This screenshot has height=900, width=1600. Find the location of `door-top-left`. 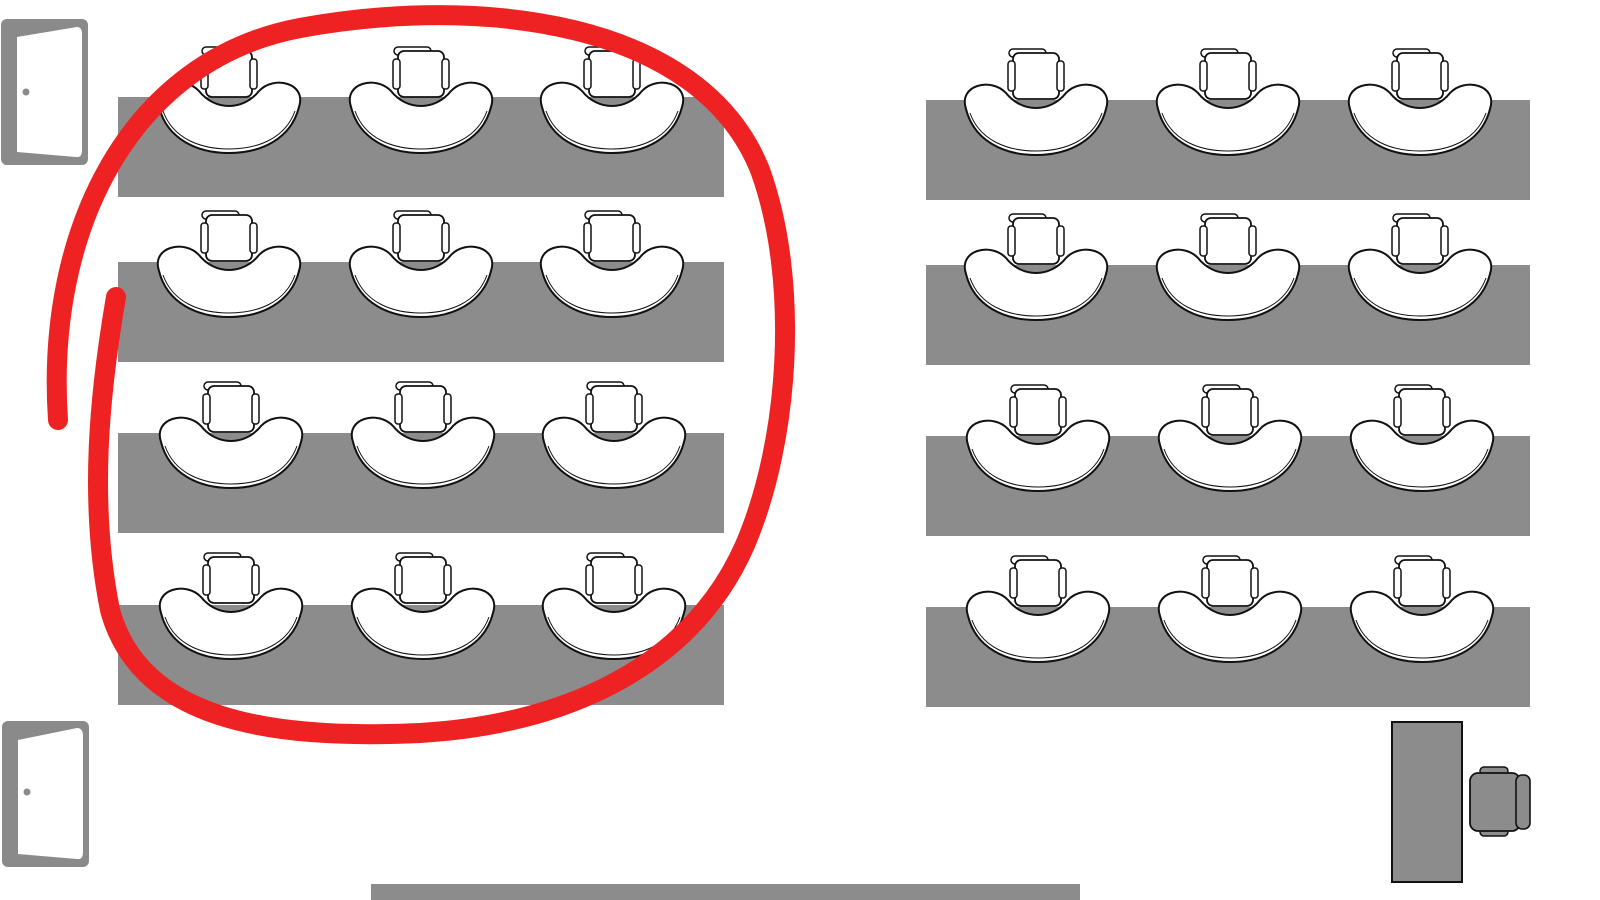

door-top-left is located at coordinates (44, 92).